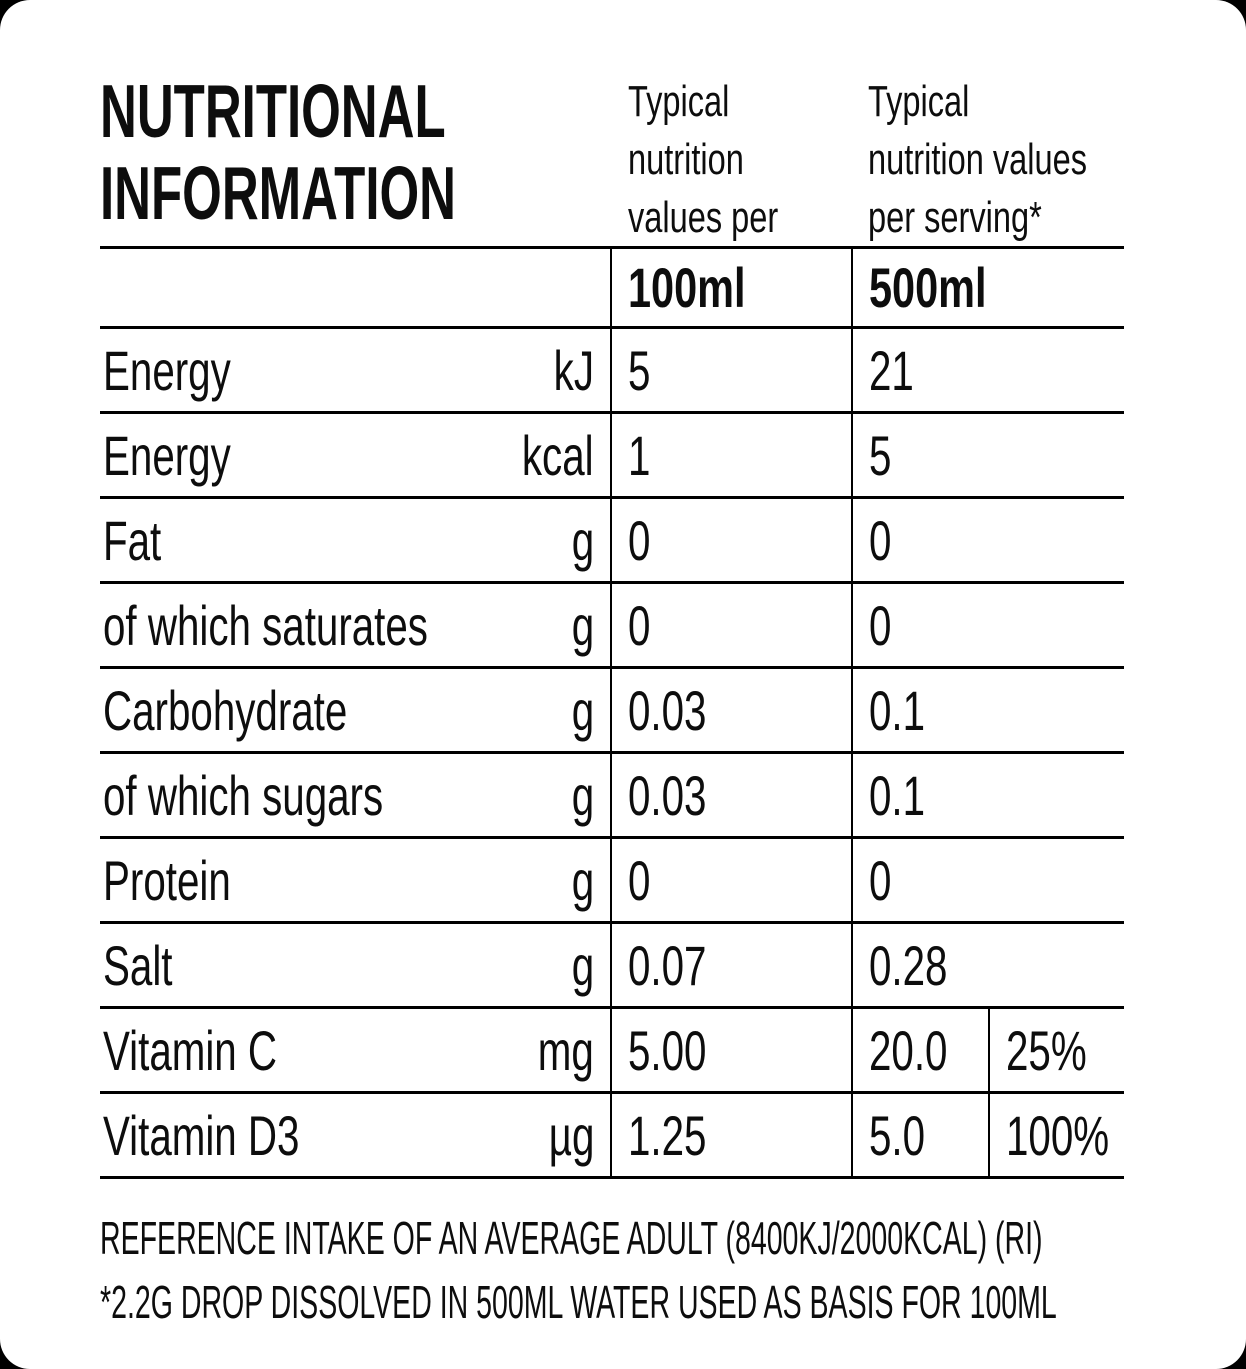 This screenshot has height=1369, width=1246. I want to click on nutrient-cell: Energy kcal, so click(355, 455).